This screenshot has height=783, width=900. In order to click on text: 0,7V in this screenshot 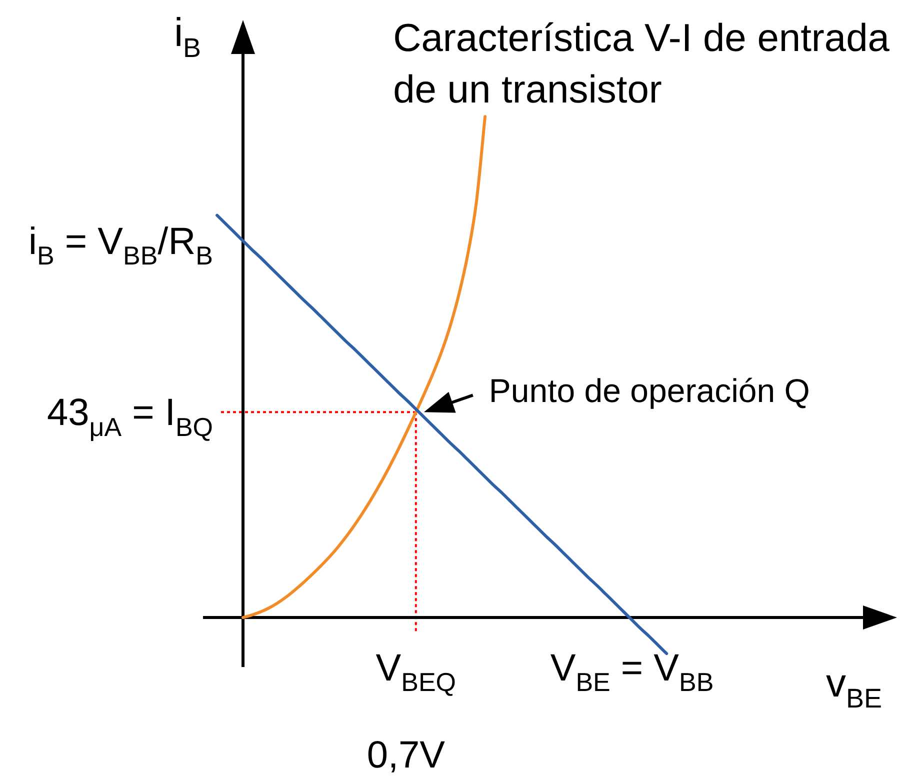, I will do `click(406, 755)`.